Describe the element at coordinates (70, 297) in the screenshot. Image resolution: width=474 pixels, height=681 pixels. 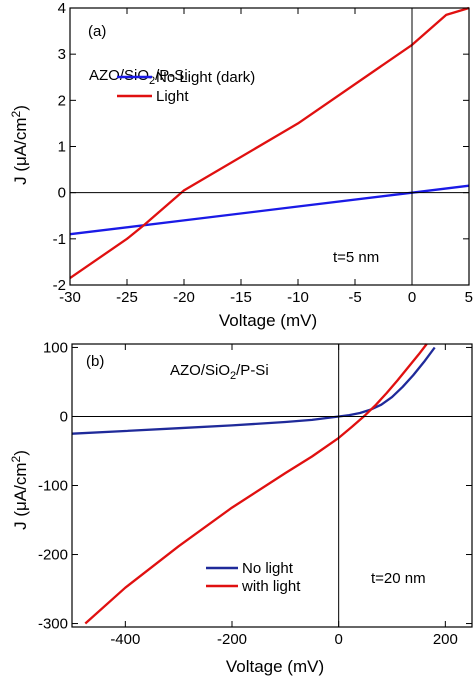
I see `x-tick-label: -30` at that location.